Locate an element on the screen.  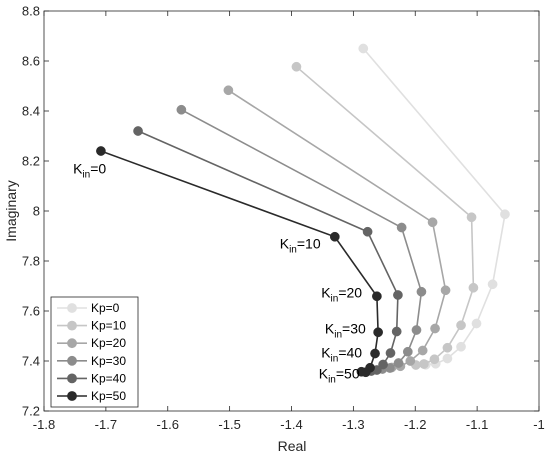
legend-item: Kp=20 is located at coordinates (91, 343).